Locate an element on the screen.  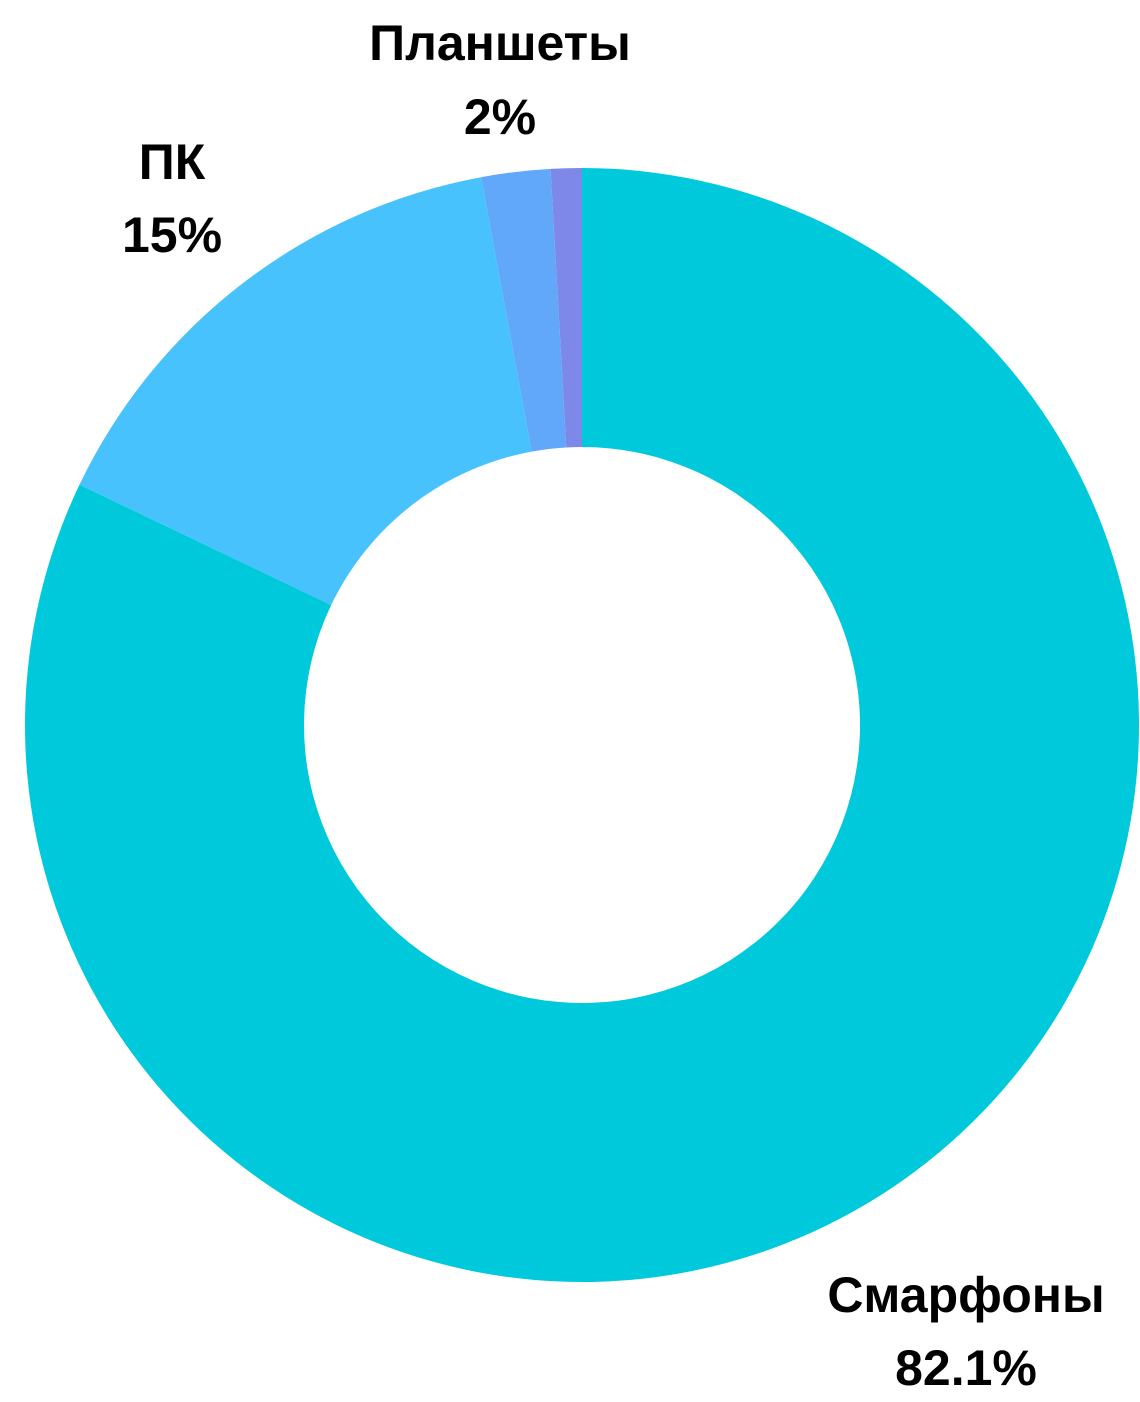
slice-label-value-1: 15% is located at coordinates (172, 235).